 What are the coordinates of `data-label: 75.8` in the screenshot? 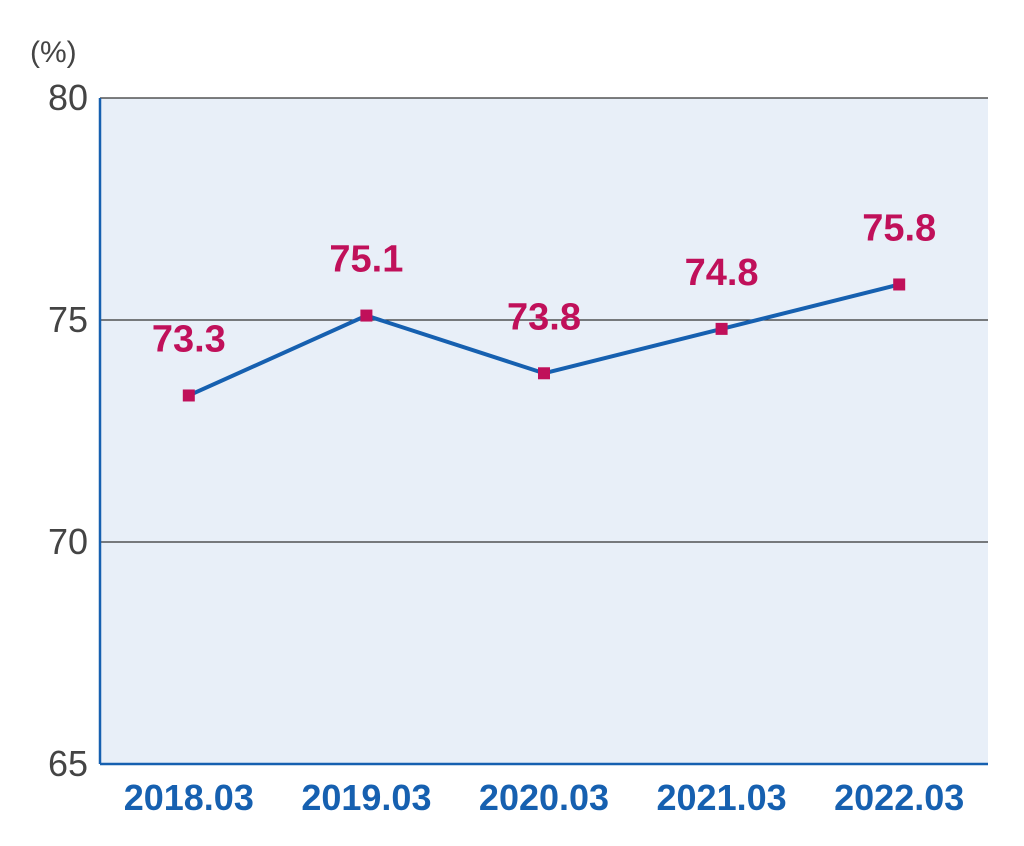 It's located at (899, 228).